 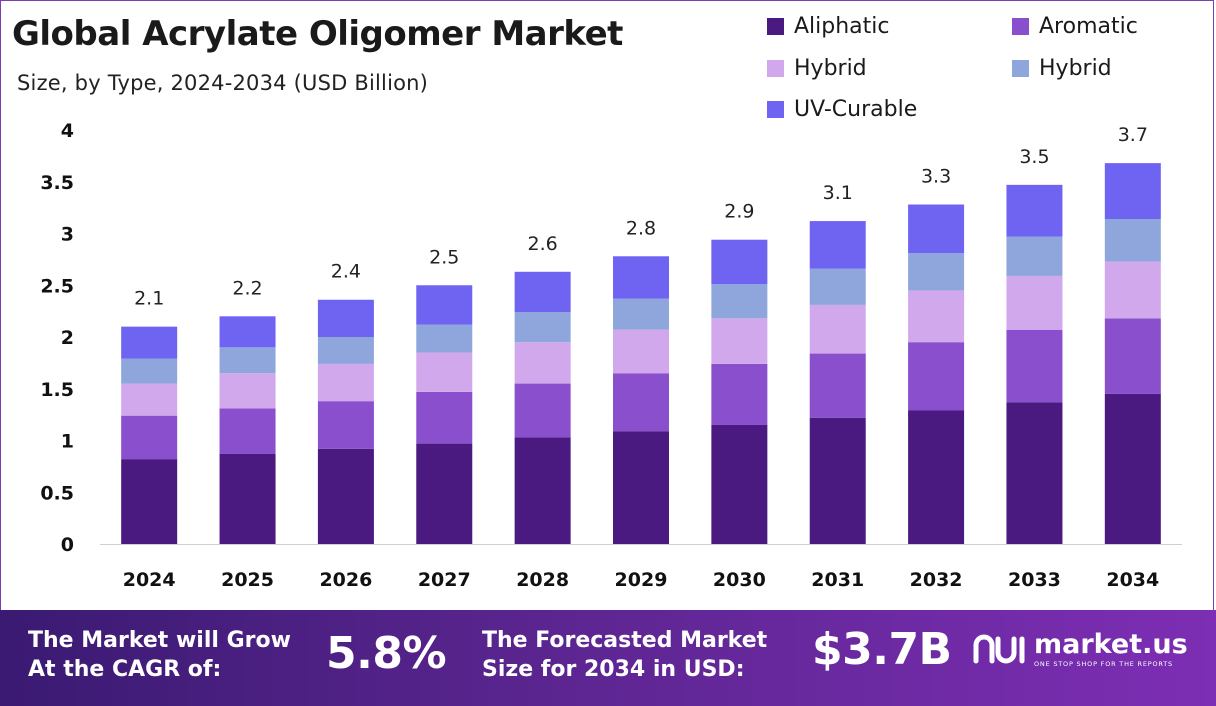 What do you see at coordinates (67, 442) in the screenshot?
I see `y-tick-label: 1` at bounding box center [67, 442].